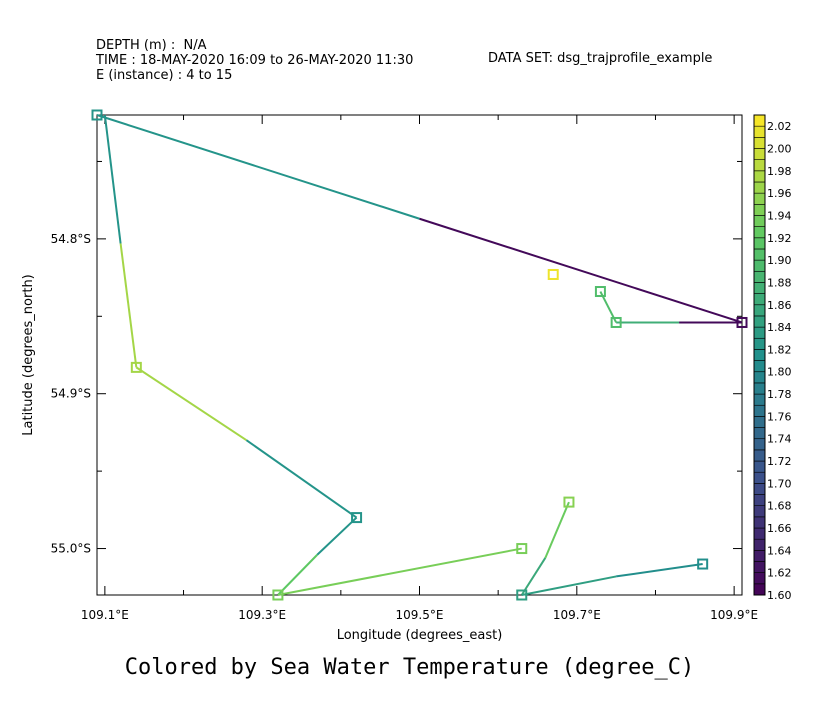  I want to click on colorbar-label: 1.60, so click(779, 595).